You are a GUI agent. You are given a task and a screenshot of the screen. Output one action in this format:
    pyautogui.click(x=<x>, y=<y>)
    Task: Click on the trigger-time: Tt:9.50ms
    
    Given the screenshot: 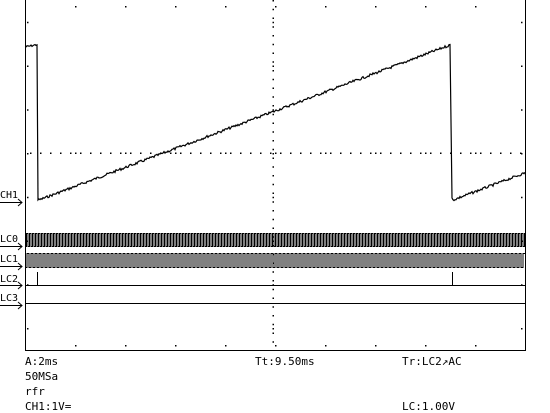 What is the action you would take?
    pyautogui.click(x=285, y=361)
    